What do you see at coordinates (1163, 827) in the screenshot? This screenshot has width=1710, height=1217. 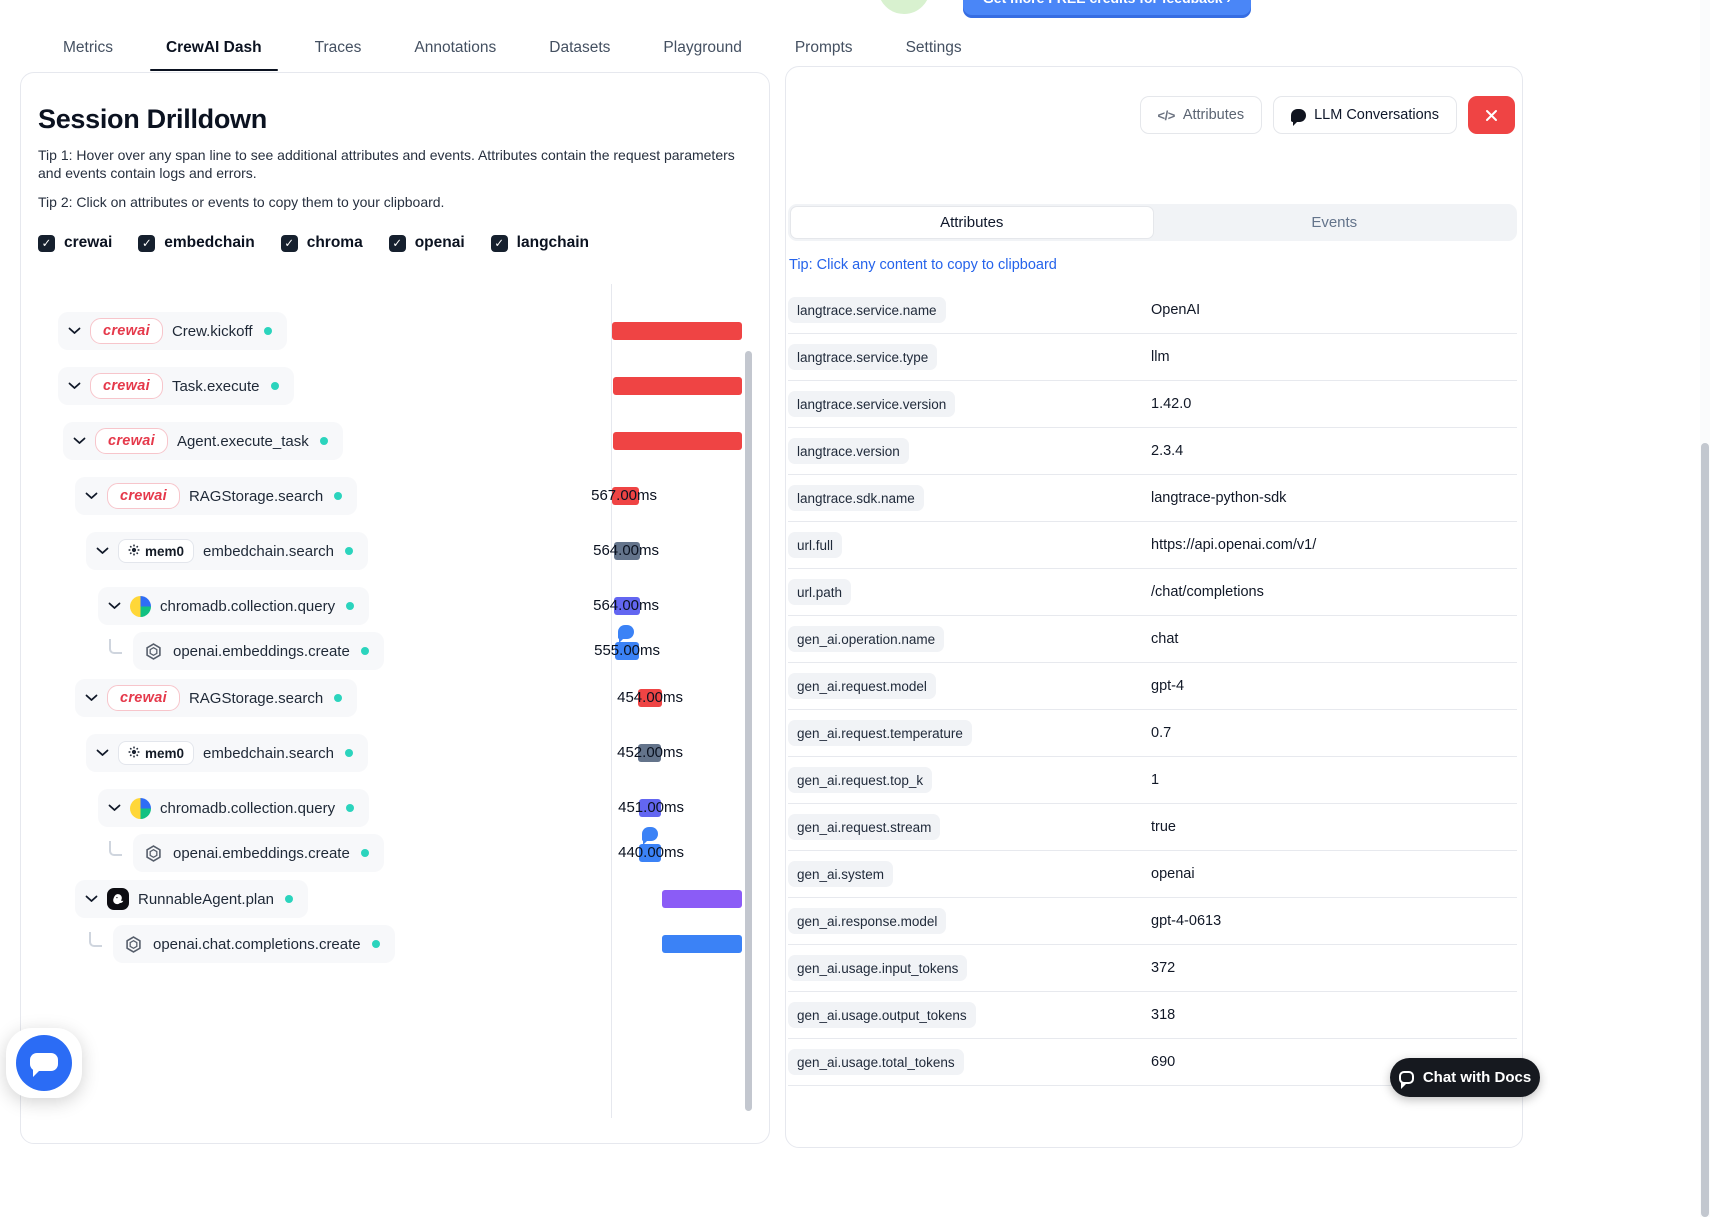 I see `attribute-value: true` at bounding box center [1163, 827].